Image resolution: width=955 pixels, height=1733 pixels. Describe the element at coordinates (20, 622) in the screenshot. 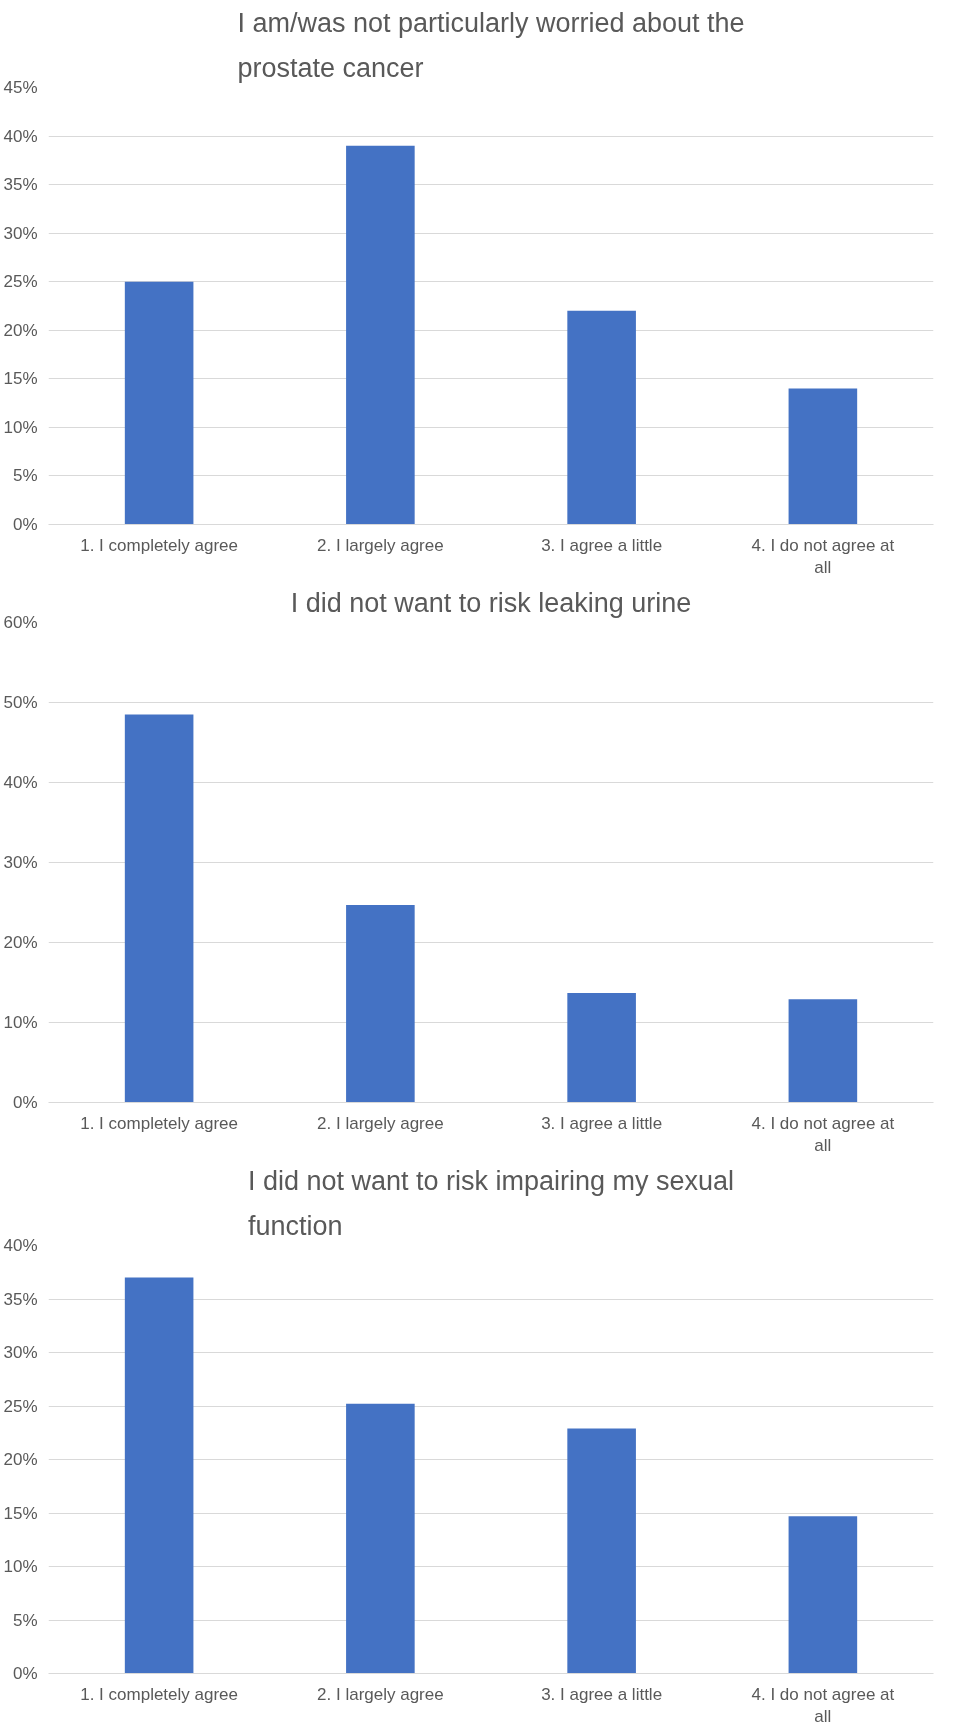

I see `y-tick-label: 60%` at that location.